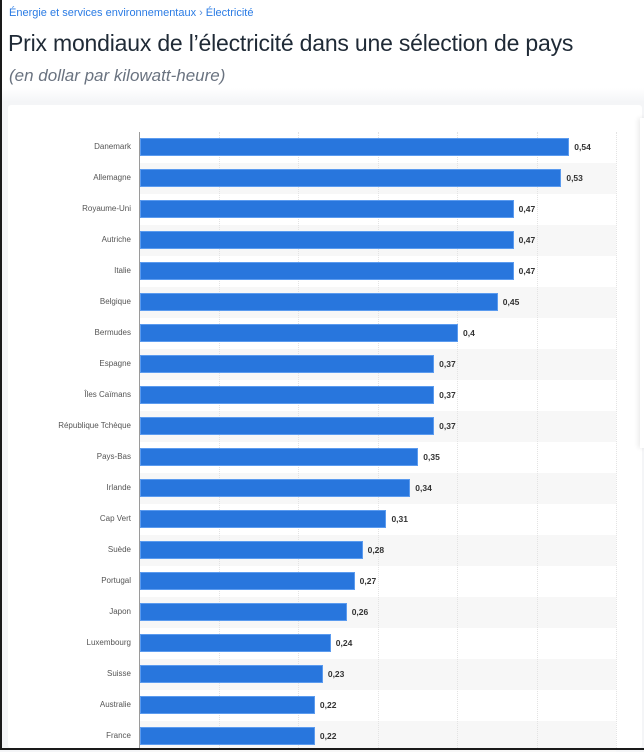  Describe the element at coordinates (118, 673) in the screenshot. I see `category-label: Suisse` at that location.